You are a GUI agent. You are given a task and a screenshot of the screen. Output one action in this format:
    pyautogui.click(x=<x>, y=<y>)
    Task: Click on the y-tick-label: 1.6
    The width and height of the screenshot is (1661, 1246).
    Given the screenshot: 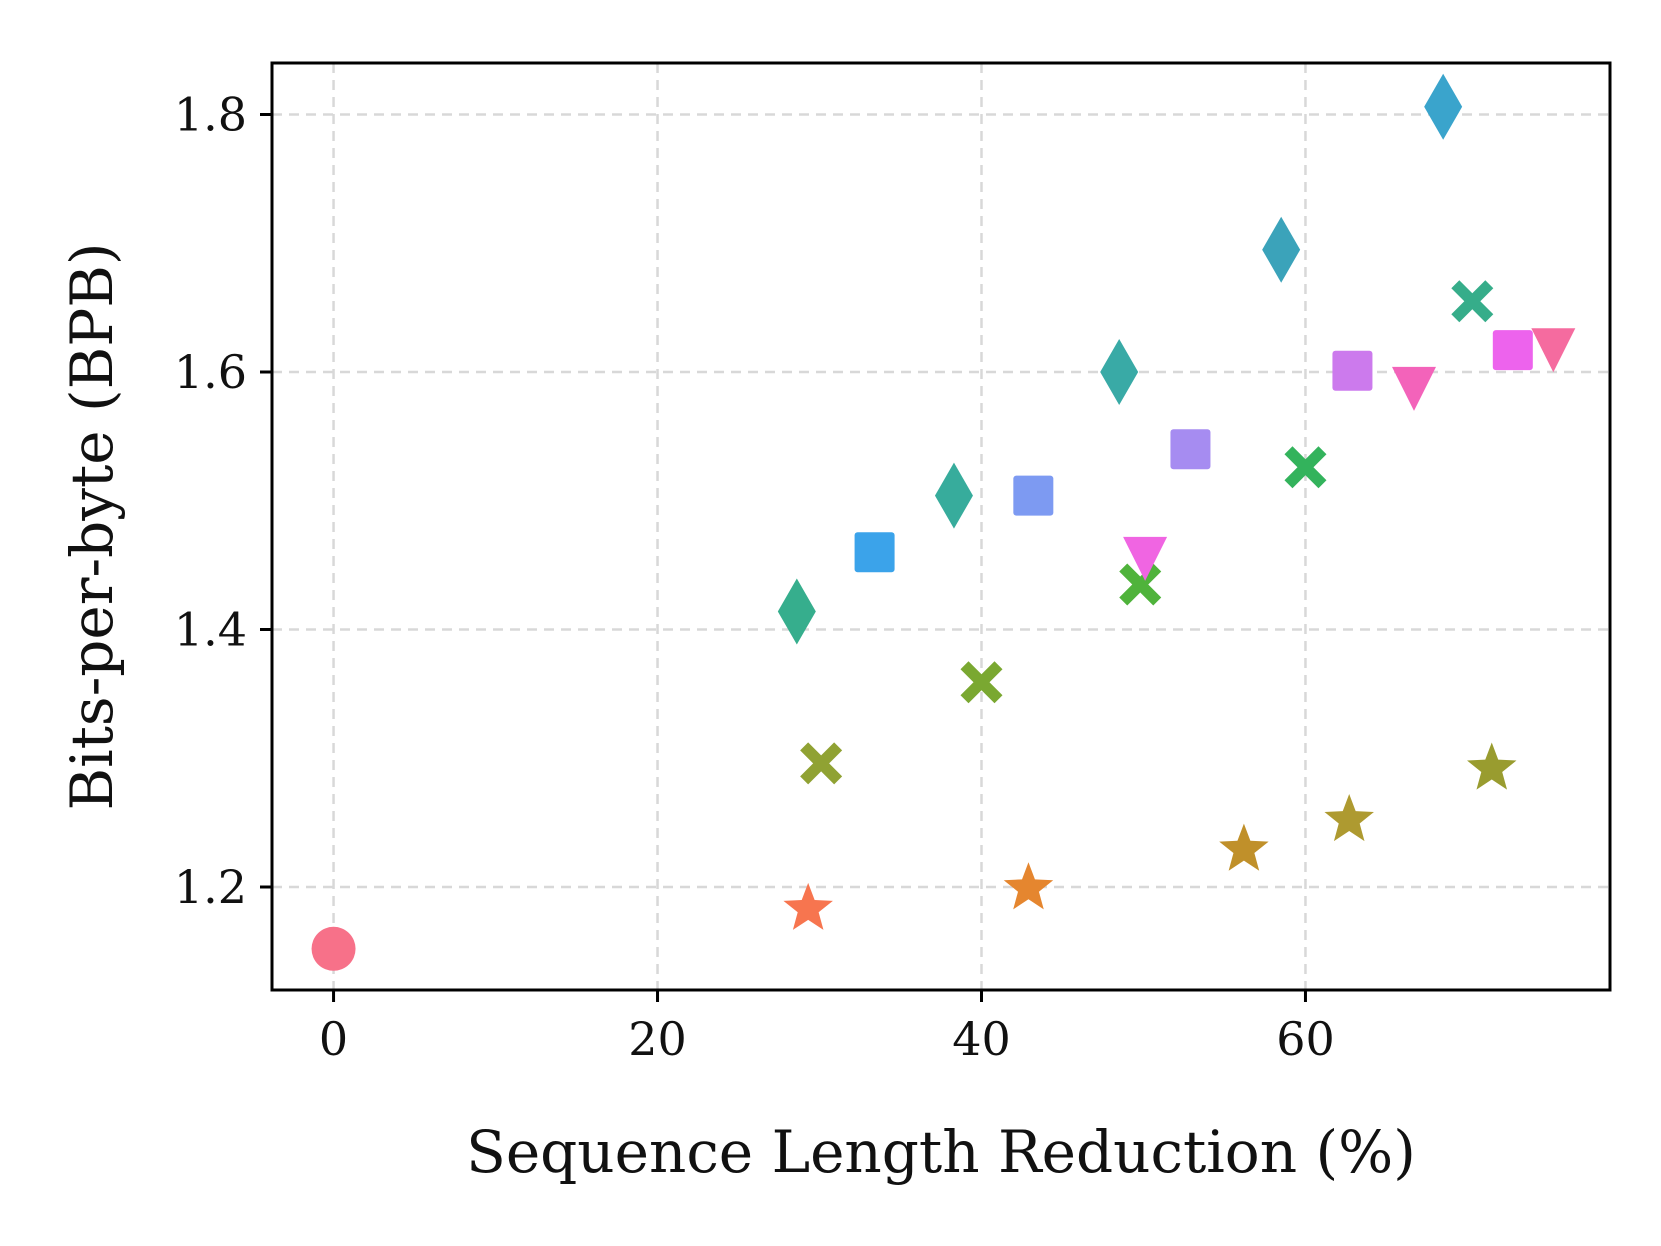 What is the action you would take?
    pyautogui.click(x=210, y=372)
    